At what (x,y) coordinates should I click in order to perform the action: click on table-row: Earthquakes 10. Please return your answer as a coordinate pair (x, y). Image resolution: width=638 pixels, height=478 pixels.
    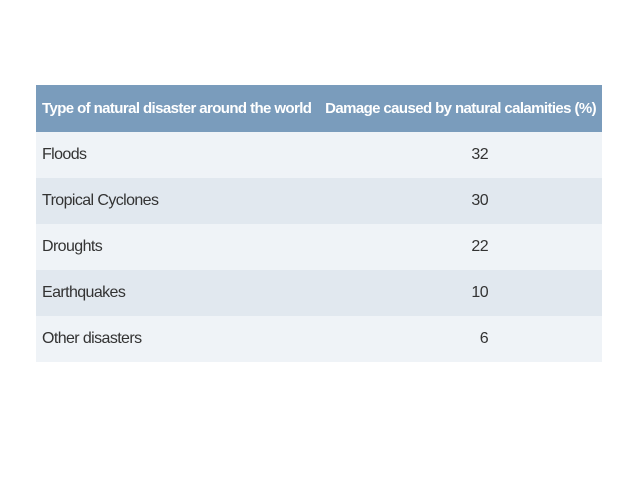
    Looking at the image, I should click on (319, 293).